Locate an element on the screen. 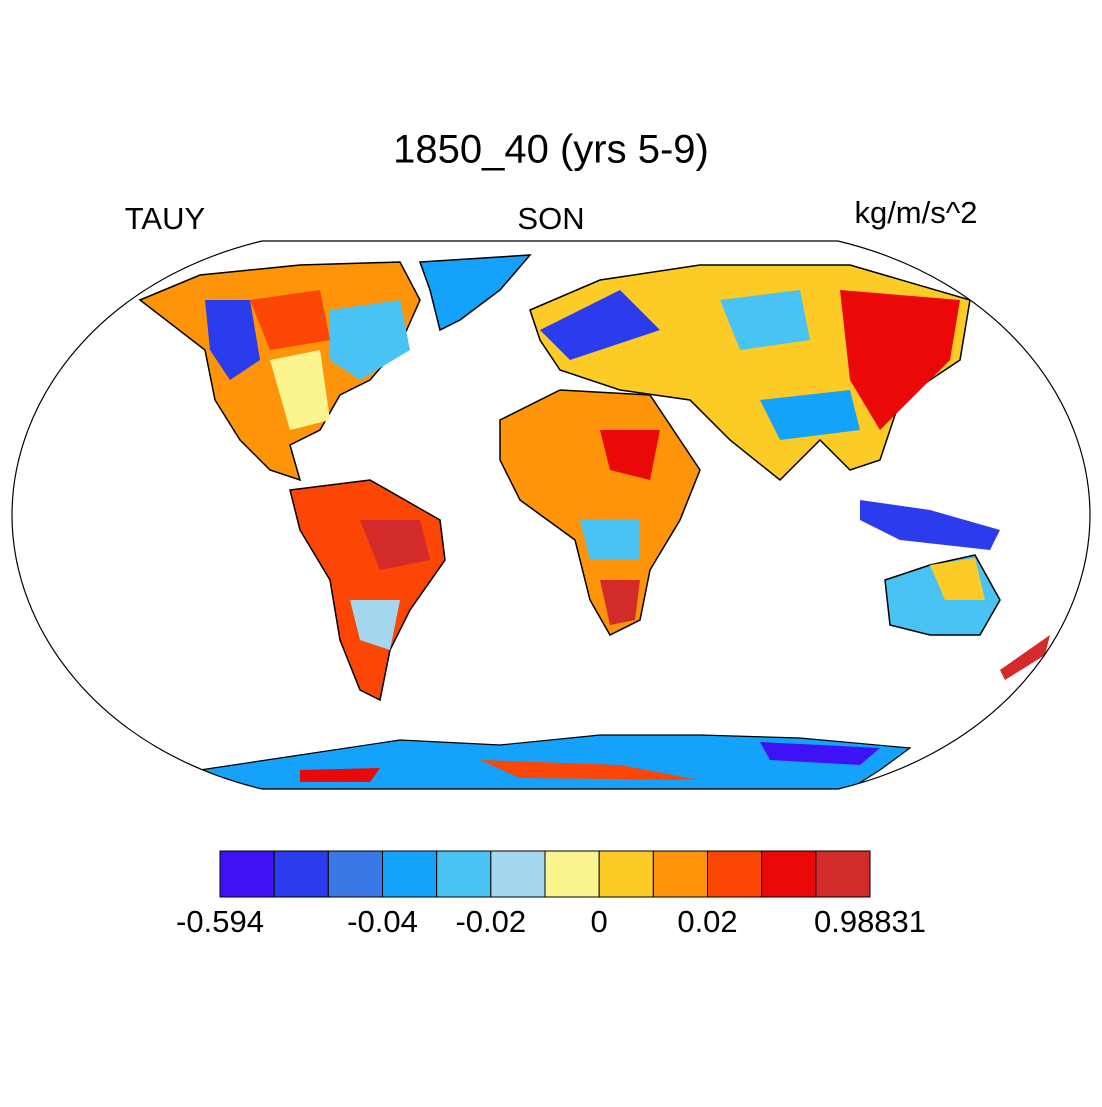 This screenshot has width=1102, height=1107. center-string: SON is located at coordinates (550, 218).